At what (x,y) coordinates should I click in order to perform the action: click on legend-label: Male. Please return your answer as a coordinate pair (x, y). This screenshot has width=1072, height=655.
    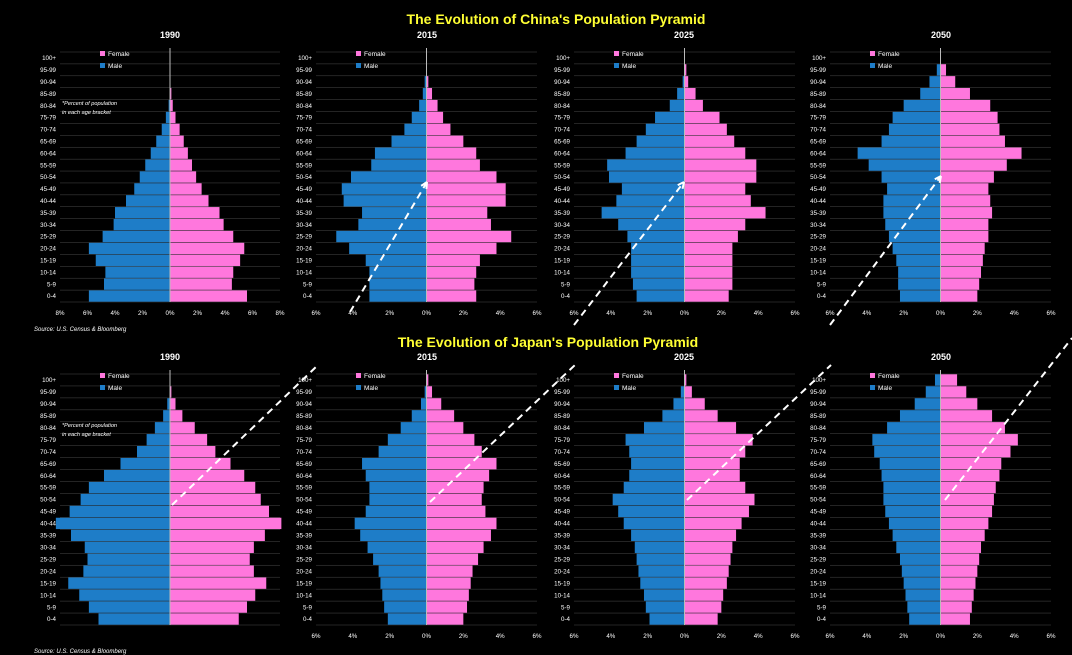
    Looking at the image, I should click on (885, 66).